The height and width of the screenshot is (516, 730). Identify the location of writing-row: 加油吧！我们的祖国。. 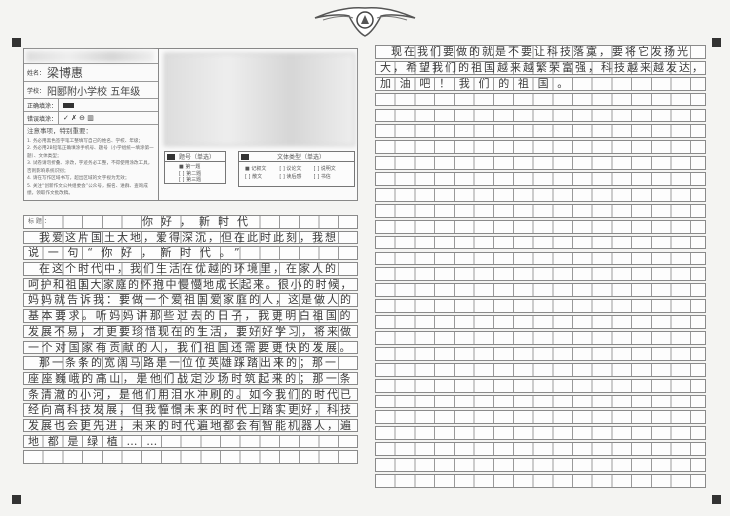
(540, 83).